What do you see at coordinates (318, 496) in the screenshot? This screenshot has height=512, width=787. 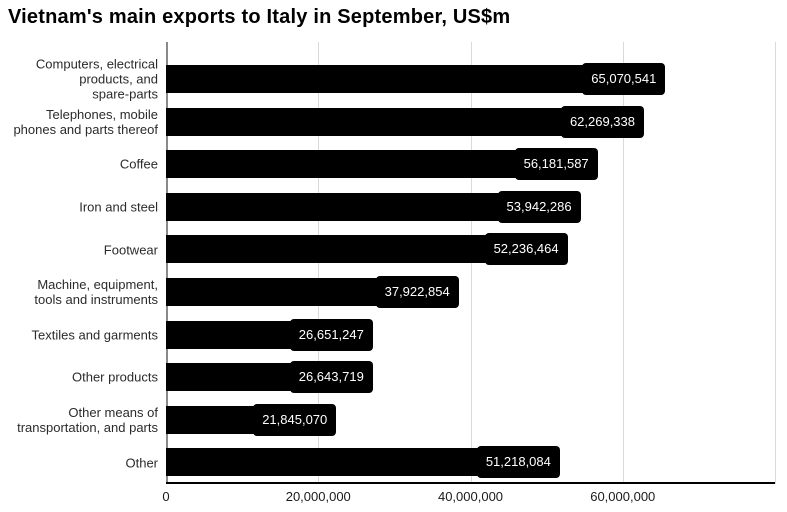 I see `x-axis-tick-label: 20,000,000` at bounding box center [318, 496].